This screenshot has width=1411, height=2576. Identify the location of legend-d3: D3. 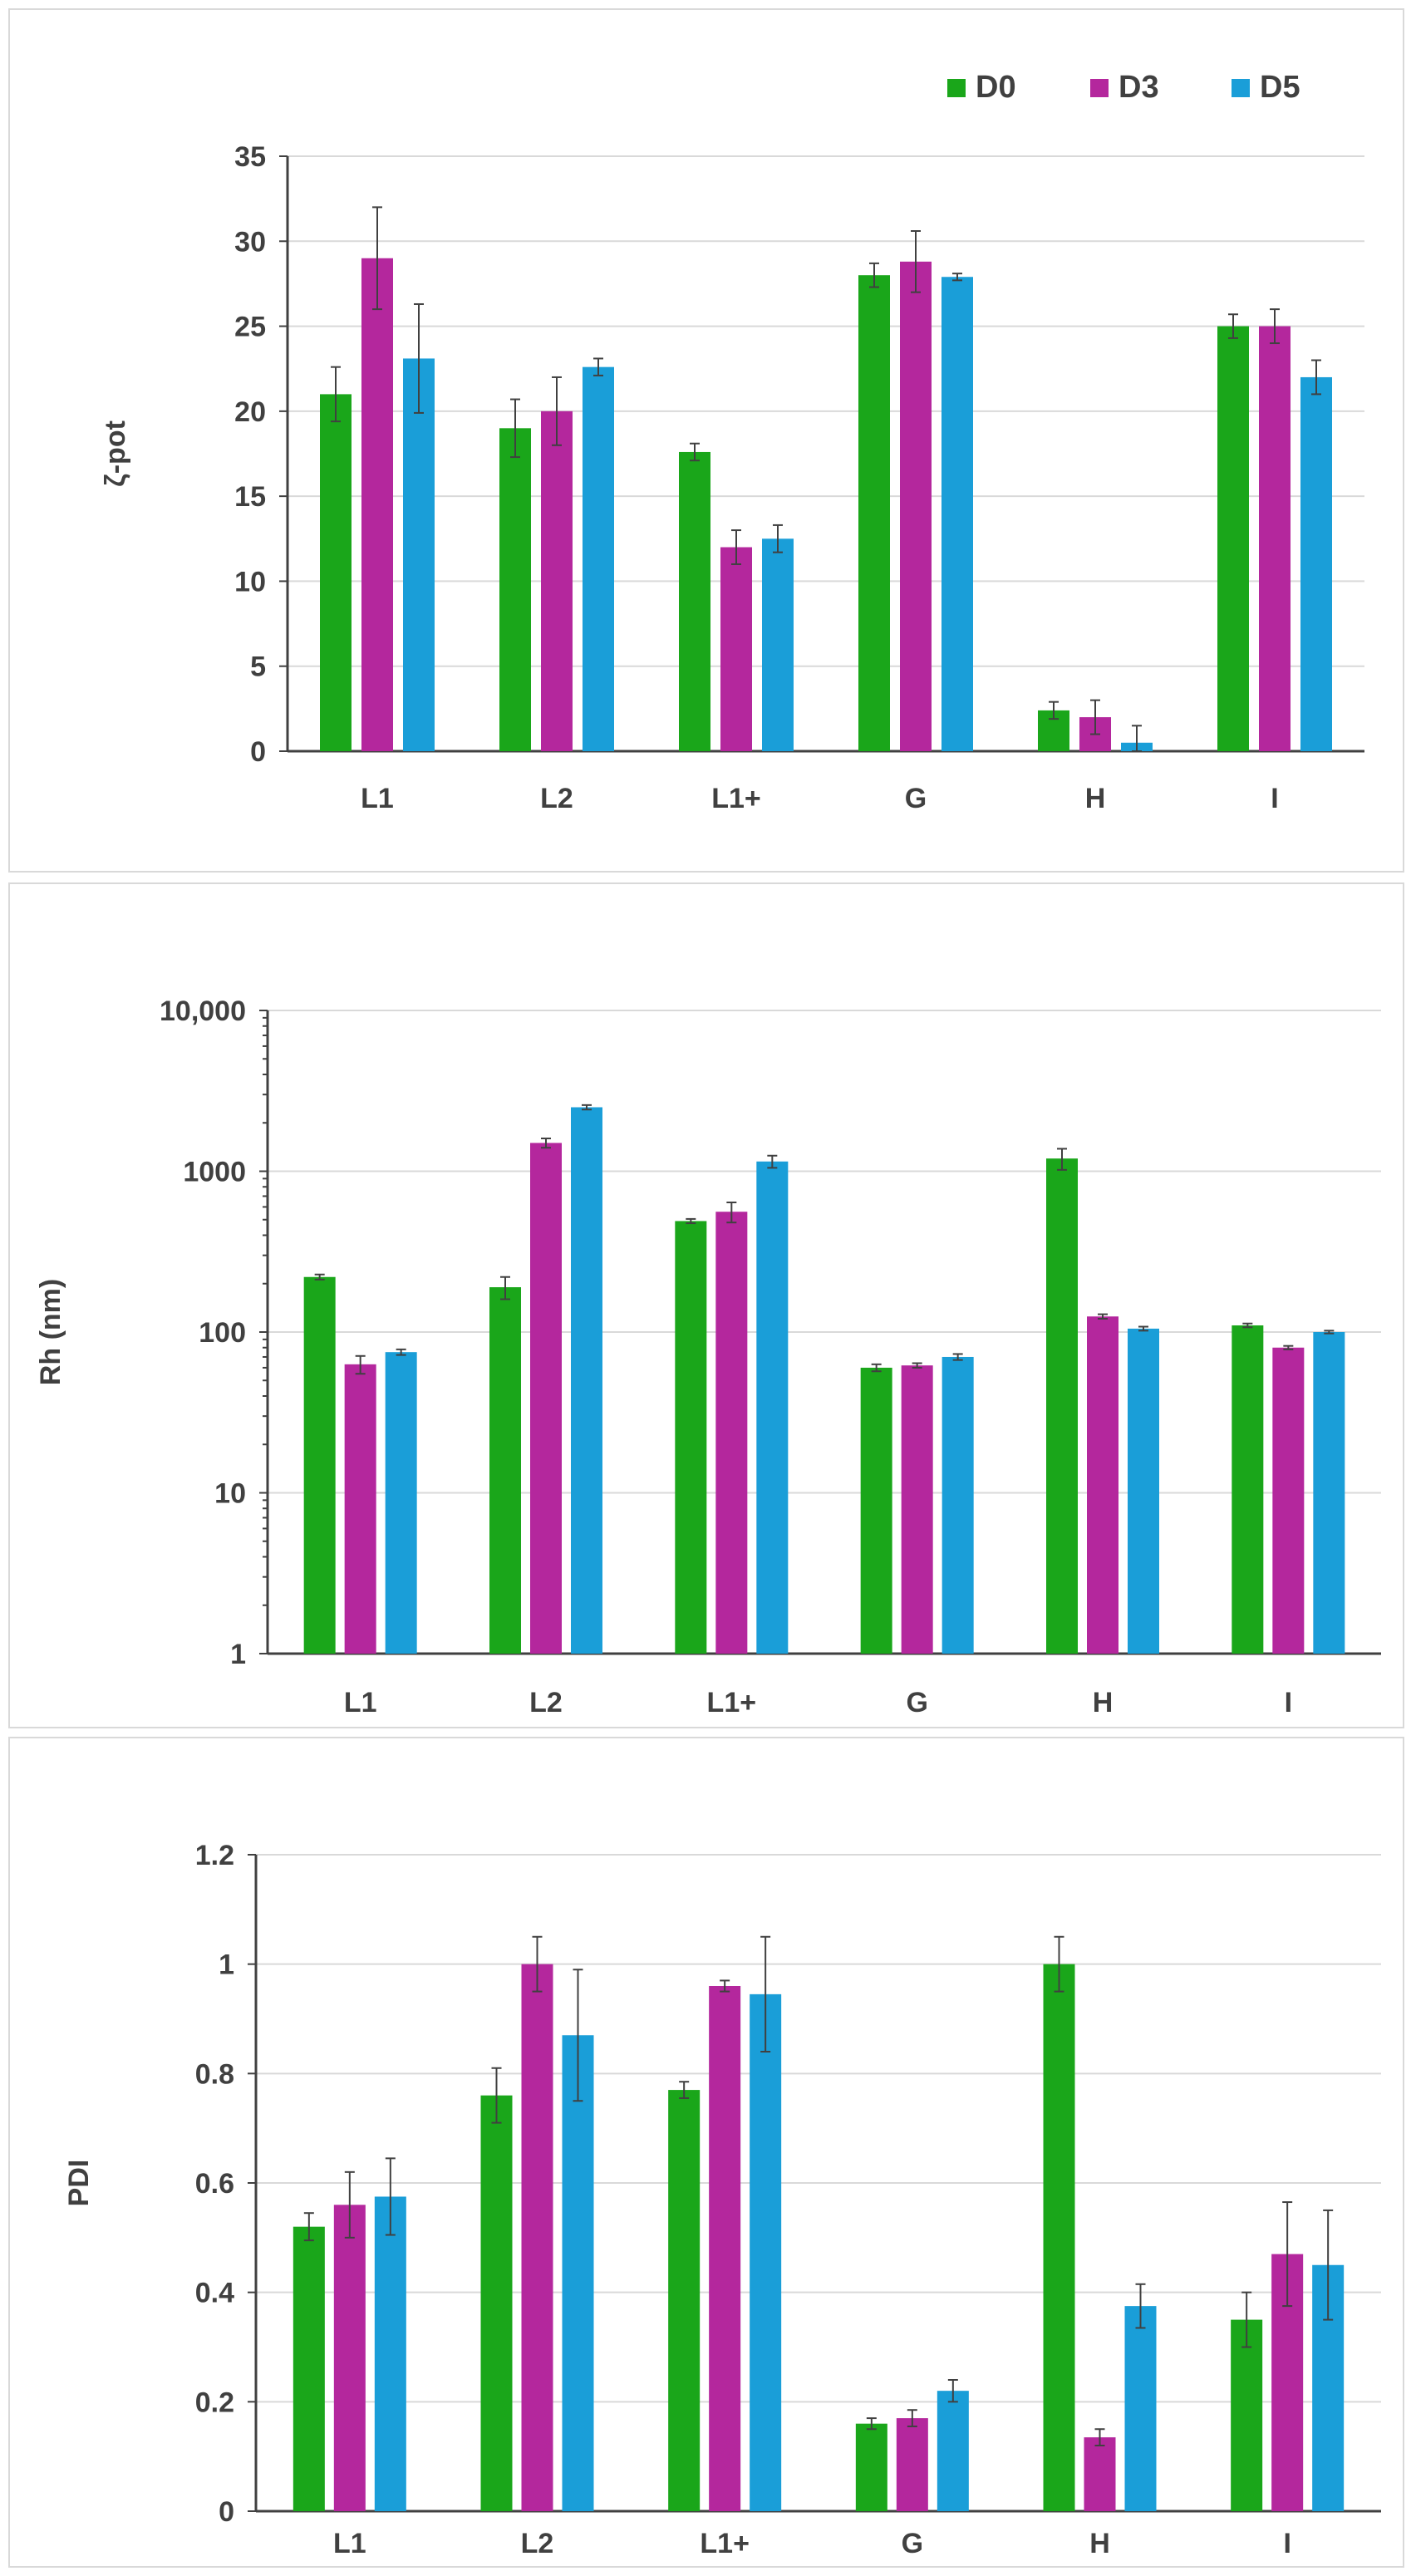
(1125, 88).